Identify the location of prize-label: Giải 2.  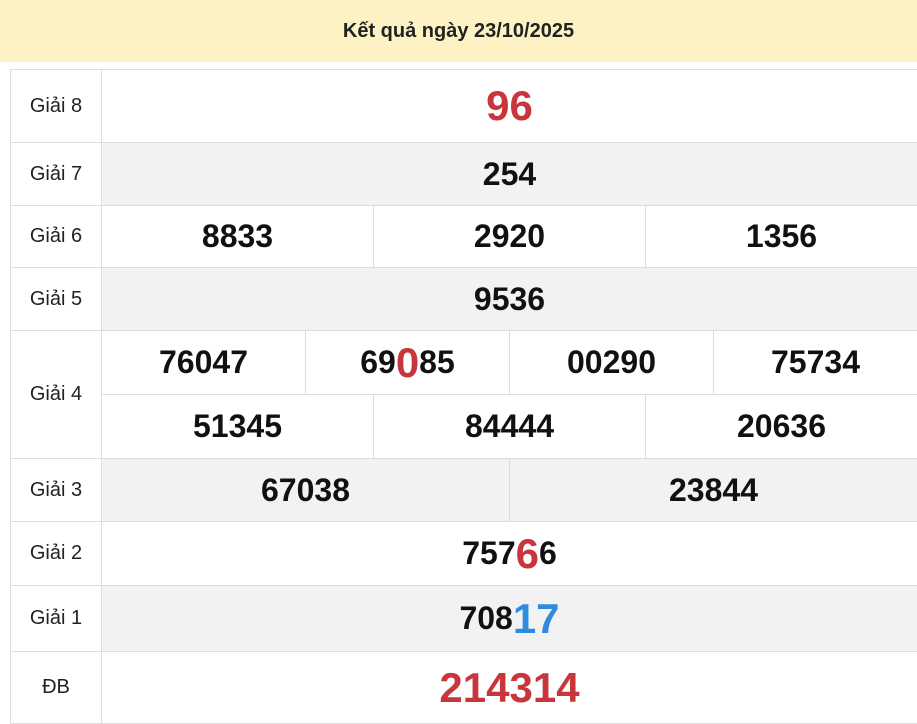
(56, 553).